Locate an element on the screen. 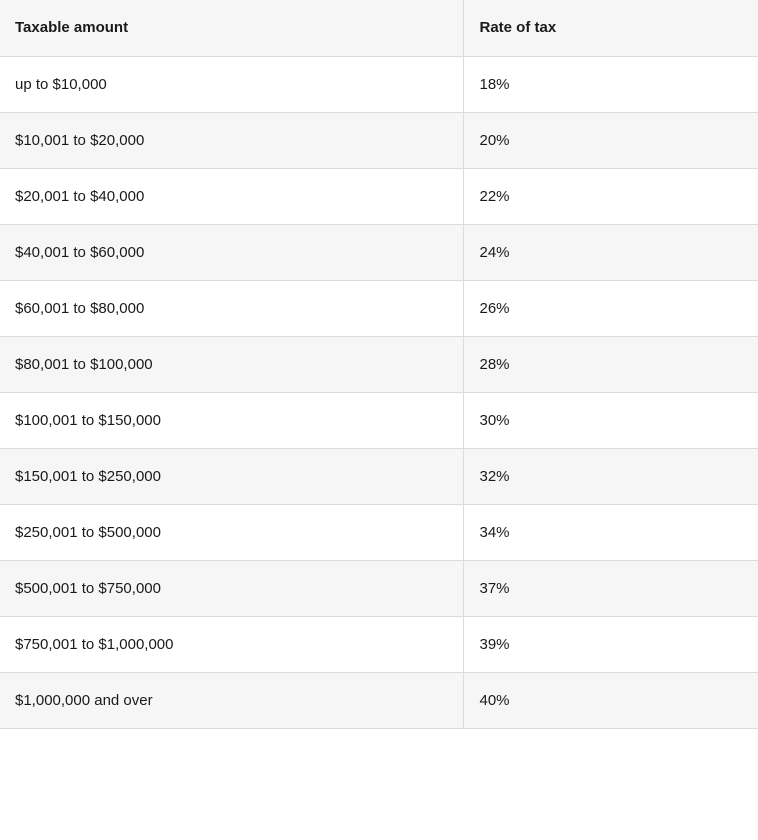 This screenshot has width=758, height=840. table-row: $1,000,000 and over 40% is located at coordinates (379, 700).